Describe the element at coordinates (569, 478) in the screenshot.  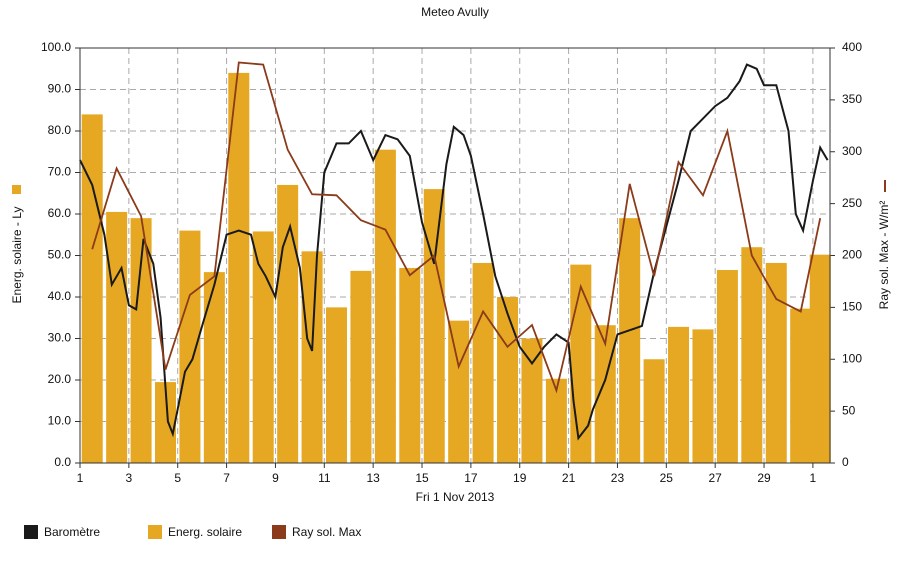
I see `x-tick-label: 21` at that location.